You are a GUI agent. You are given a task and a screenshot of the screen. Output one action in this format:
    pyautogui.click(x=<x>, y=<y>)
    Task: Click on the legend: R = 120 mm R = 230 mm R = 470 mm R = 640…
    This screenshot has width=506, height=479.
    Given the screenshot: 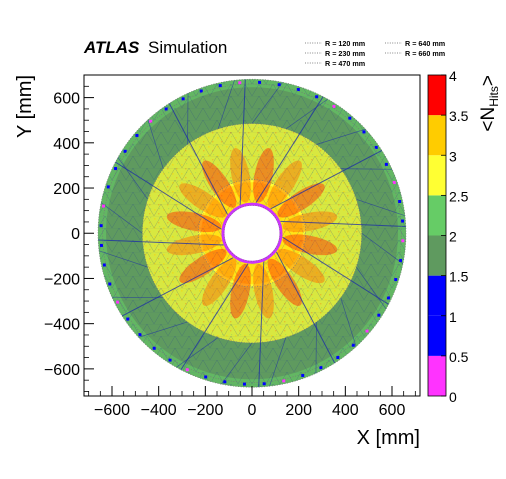 What is the action you would take?
    pyautogui.click(x=375, y=53)
    